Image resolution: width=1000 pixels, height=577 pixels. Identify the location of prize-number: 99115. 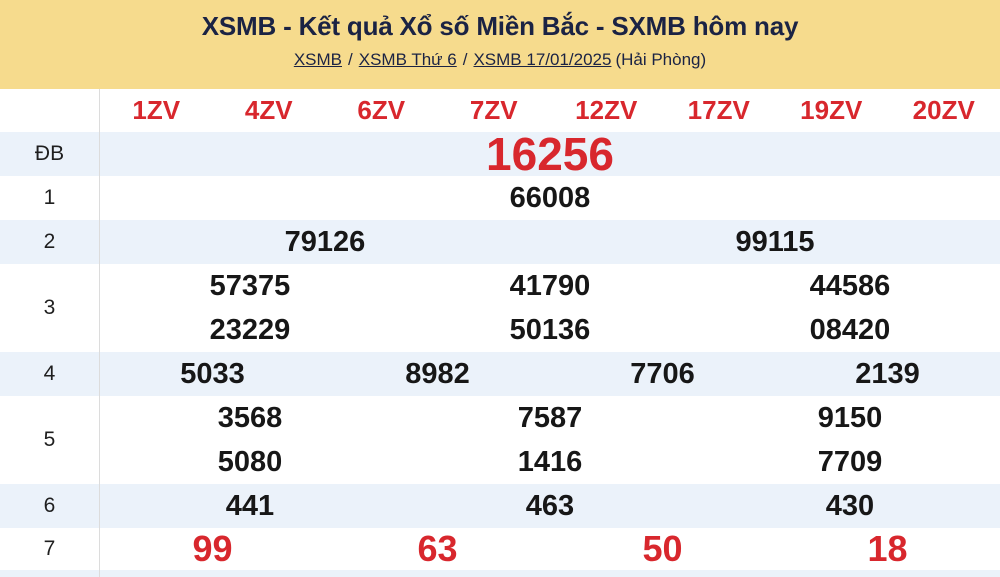
(775, 241).